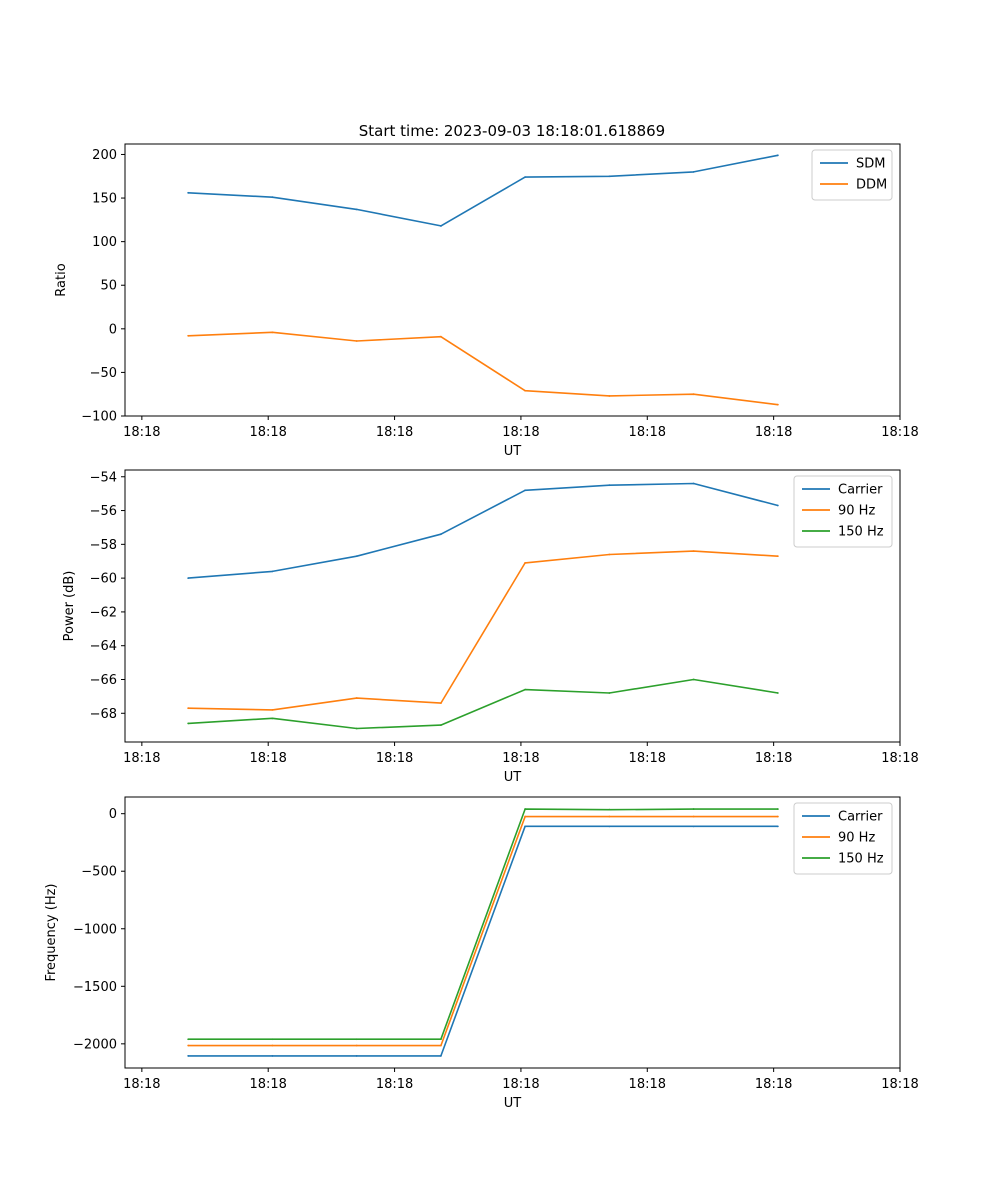 This screenshot has width=1000, height=1200. What do you see at coordinates (104, 242) in the screenshot?
I see `y-tick-label: 100` at bounding box center [104, 242].